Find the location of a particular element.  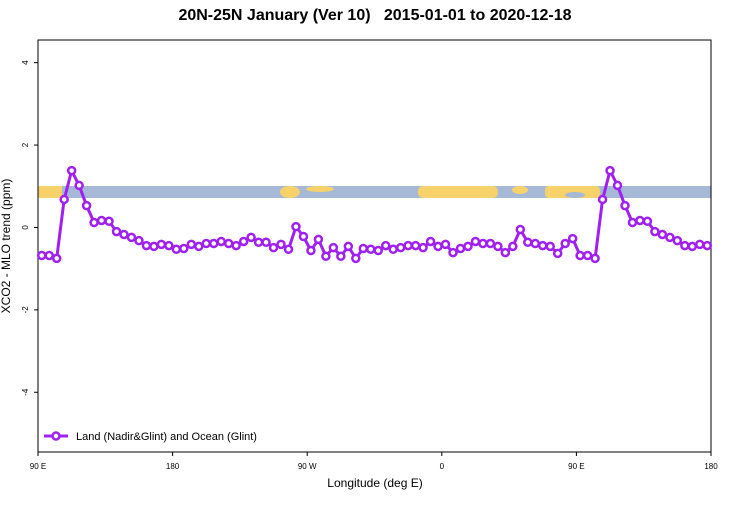

legend-marker is located at coordinates (56, 436).